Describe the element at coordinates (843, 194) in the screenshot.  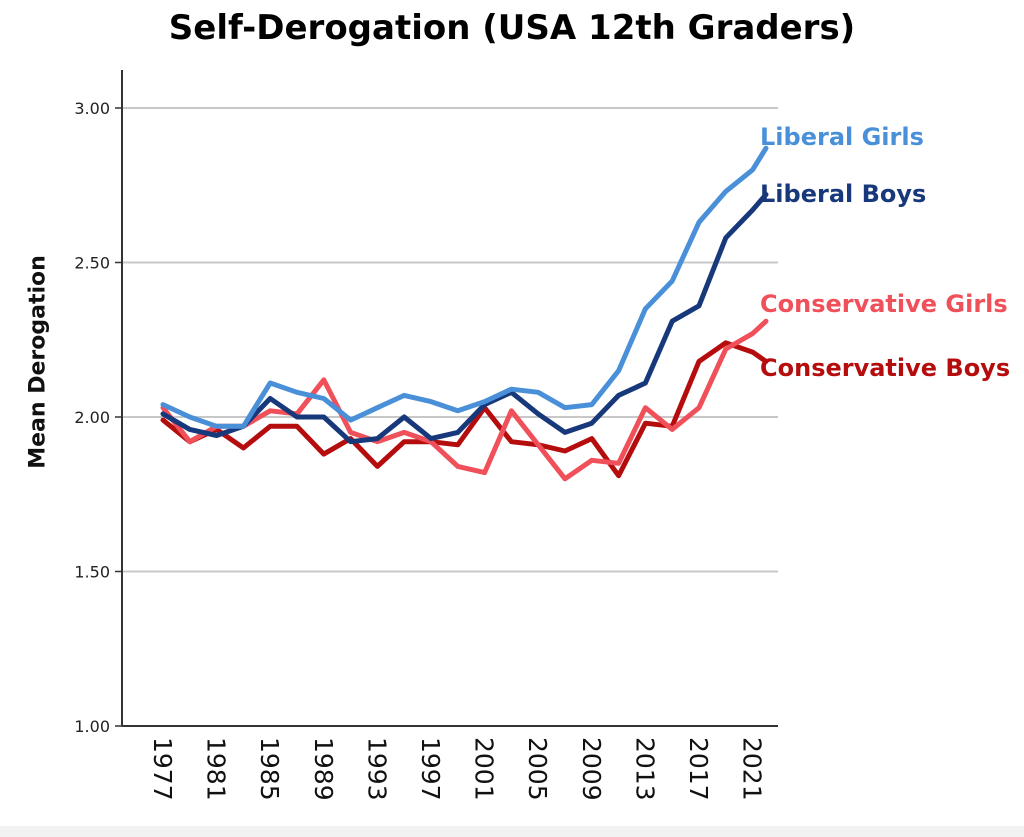
I see `legend-label-liberal-boys: Liberal Boys` at that location.